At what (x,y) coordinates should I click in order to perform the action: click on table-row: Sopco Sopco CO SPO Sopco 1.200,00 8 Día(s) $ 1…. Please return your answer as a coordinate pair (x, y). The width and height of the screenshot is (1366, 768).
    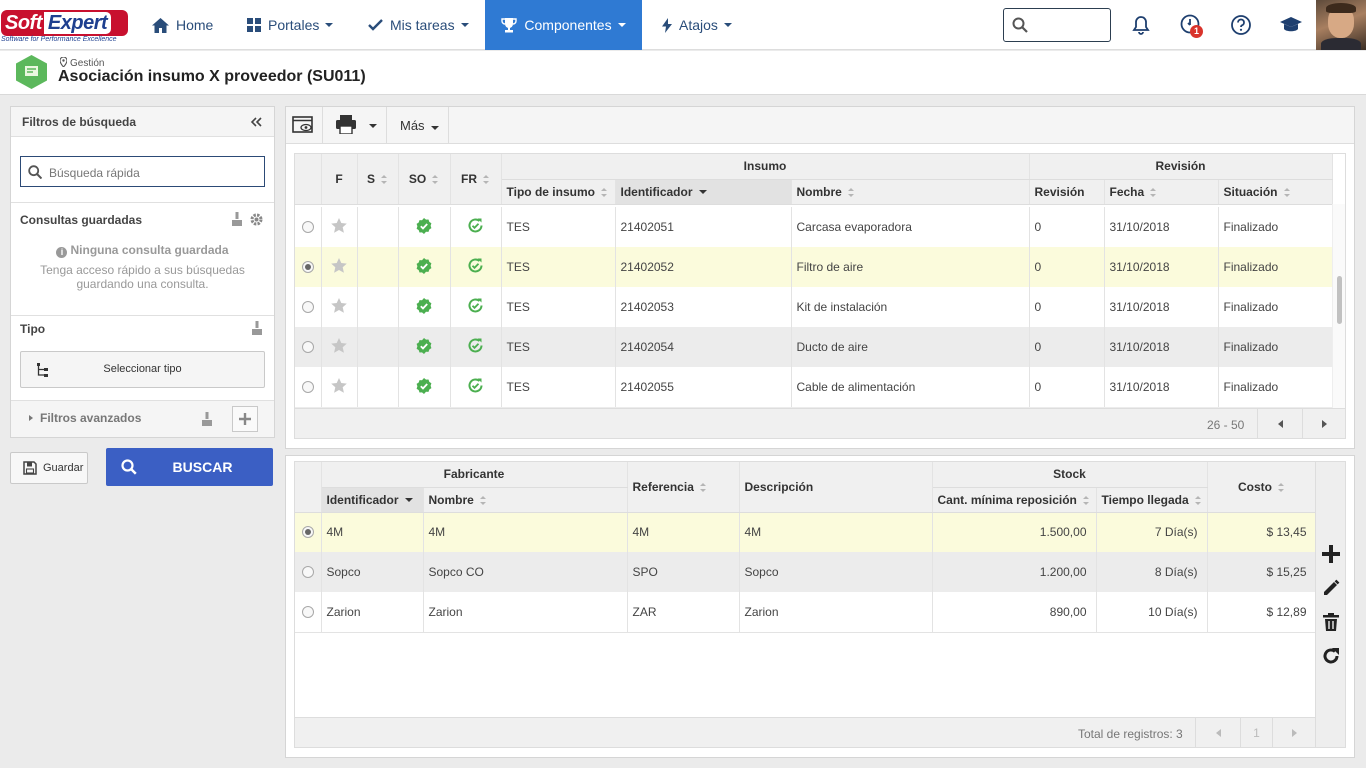
    Looking at the image, I should click on (805, 572).